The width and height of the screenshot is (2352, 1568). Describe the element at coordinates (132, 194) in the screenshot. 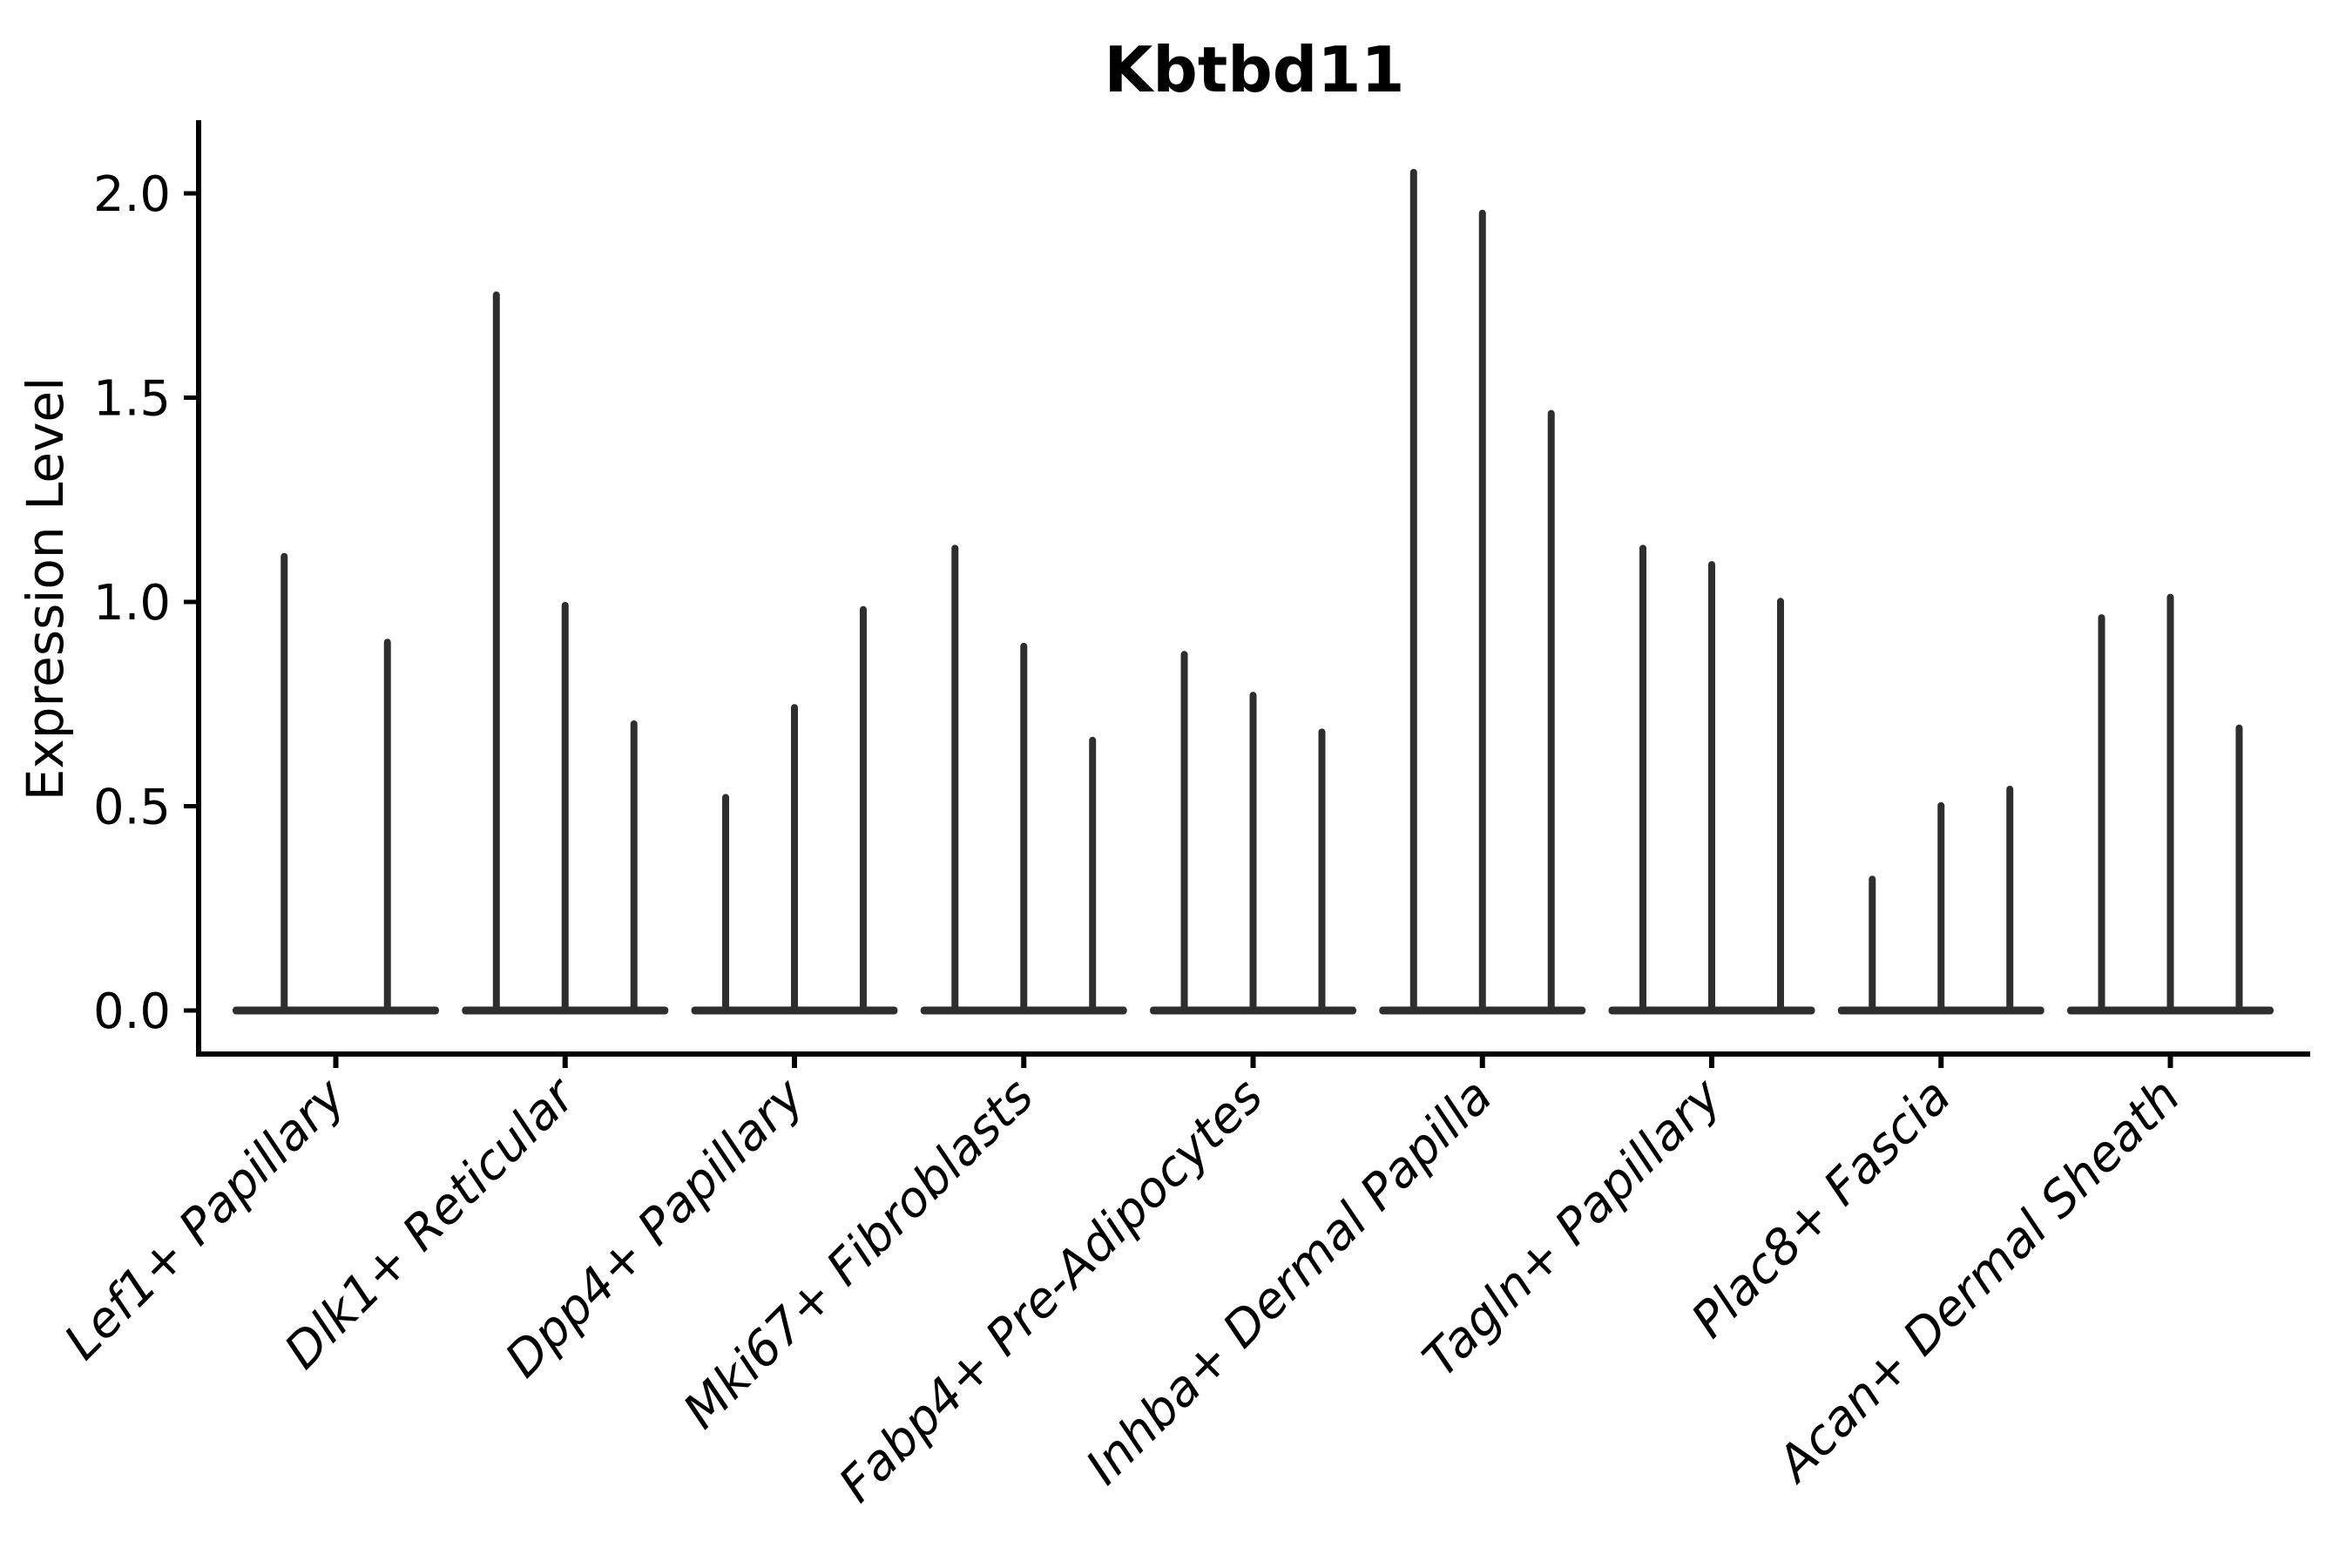

I see `y-tick-label: 2.0` at that location.